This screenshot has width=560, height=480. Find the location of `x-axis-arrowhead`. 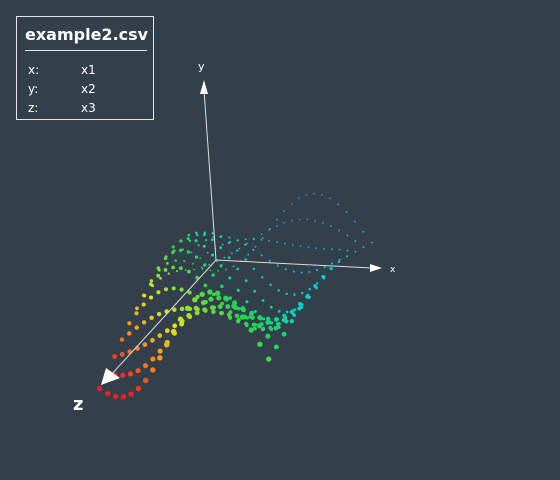

x-axis-arrowhead is located at coordinates (376, 268).